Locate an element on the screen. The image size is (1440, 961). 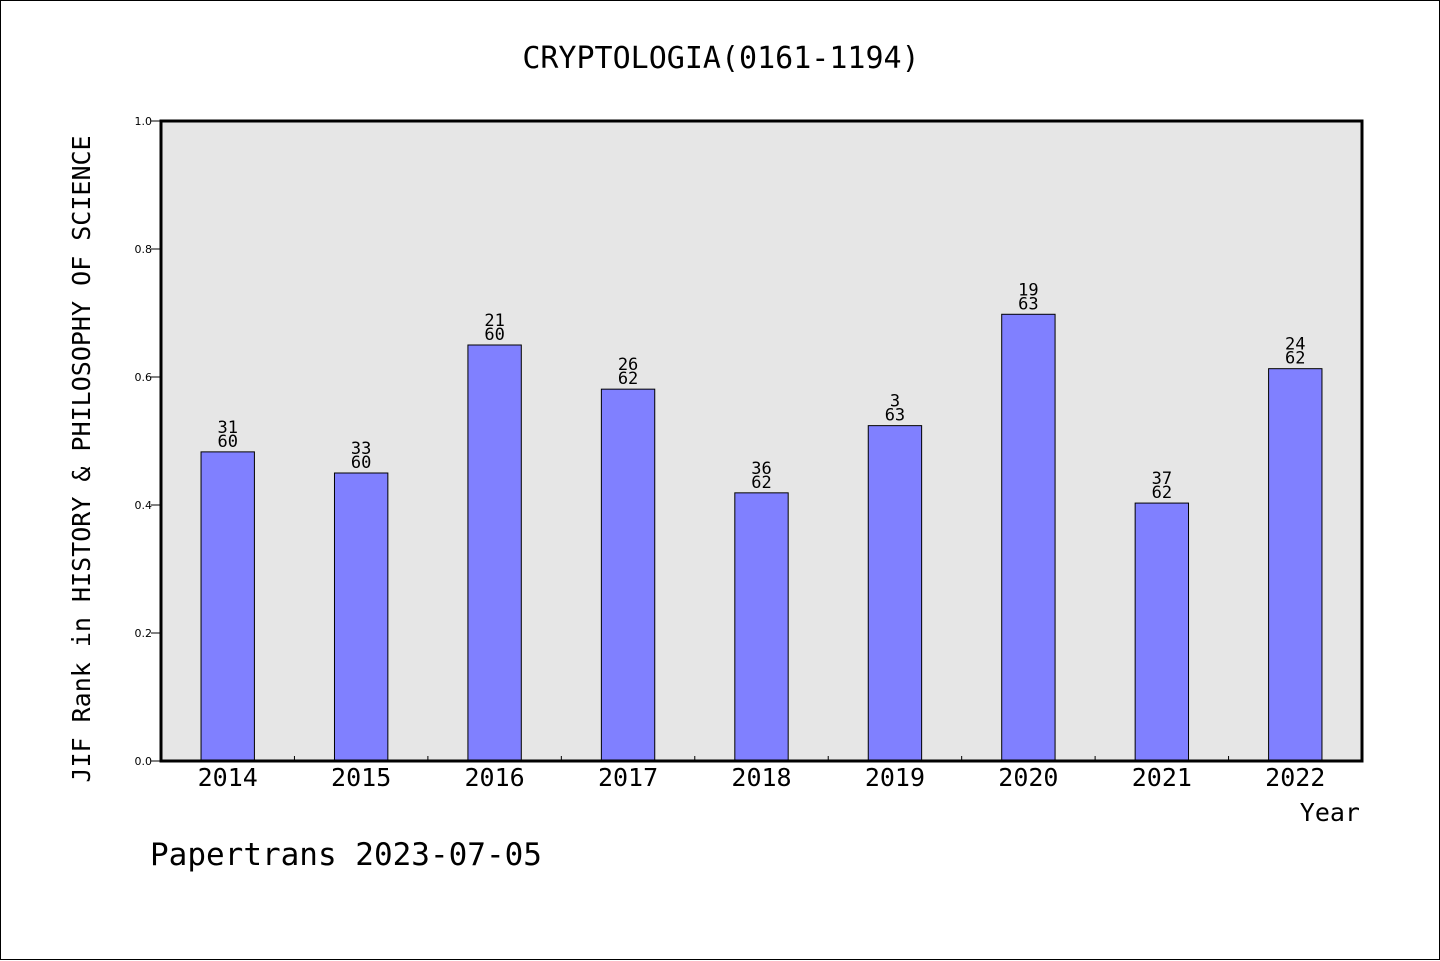
y-axis: 0.0 0.2 0.4 0.6 0.8 1.0 is located at coordinates (148, 441).